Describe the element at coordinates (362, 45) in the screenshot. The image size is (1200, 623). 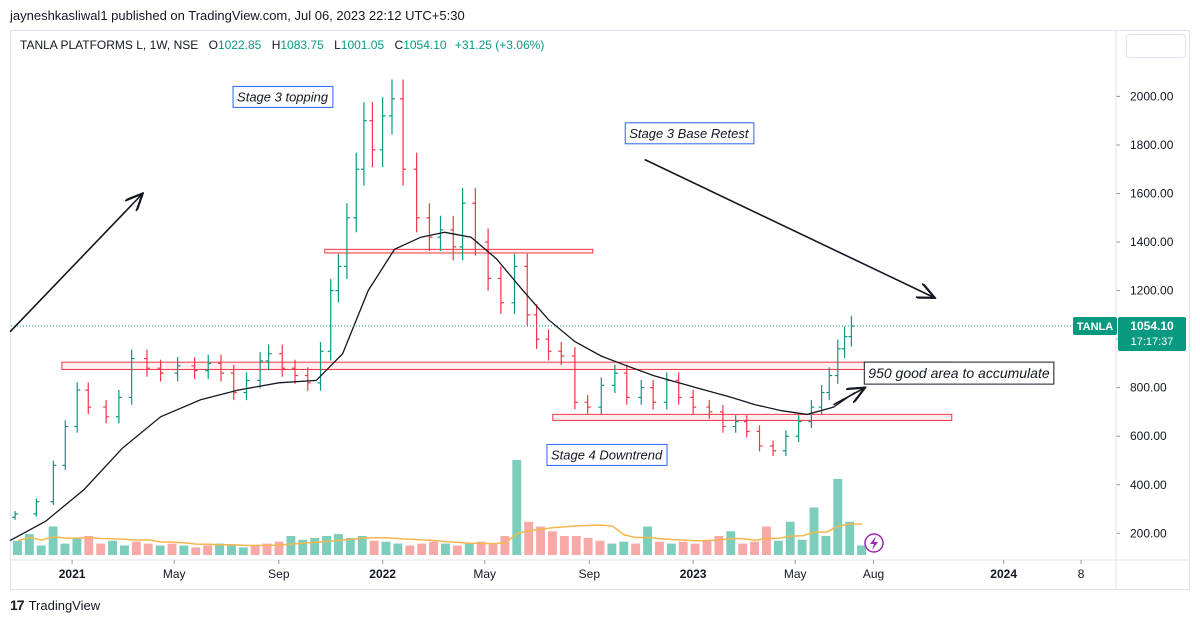
I see `low-value: 1001.05` at that location.